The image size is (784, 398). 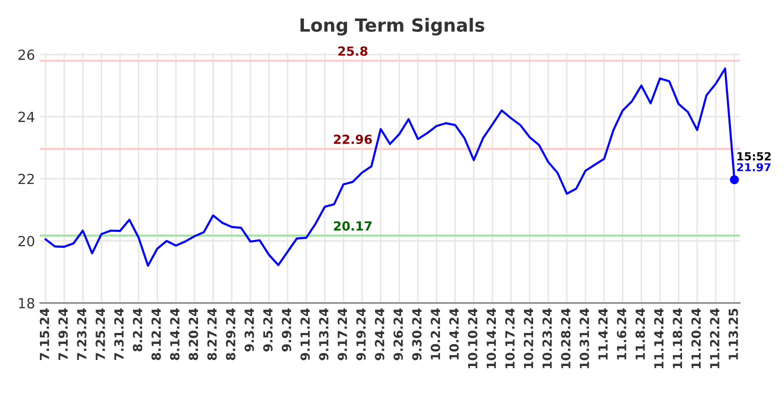 What do you see at coordinates (137, 330) in the screenshot?
I see `x-tick-label: 8.2.24` at bounding box center [137, 330].